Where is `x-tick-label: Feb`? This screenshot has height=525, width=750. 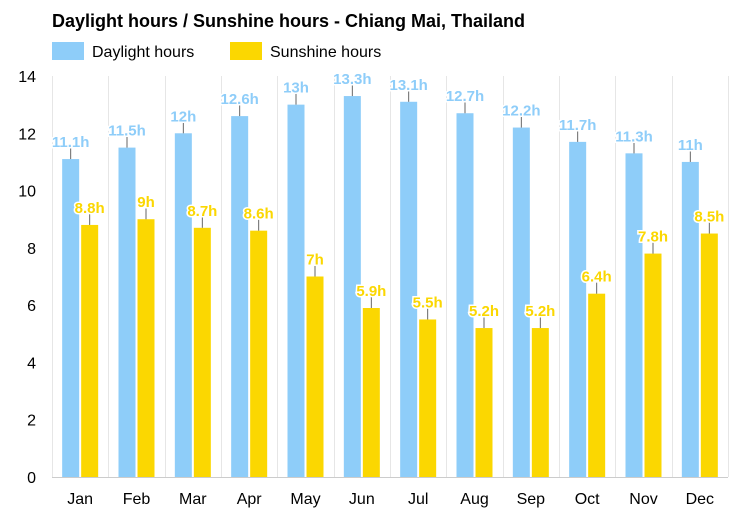
x-tick-label: Feb is located at coordinates (137, 499).